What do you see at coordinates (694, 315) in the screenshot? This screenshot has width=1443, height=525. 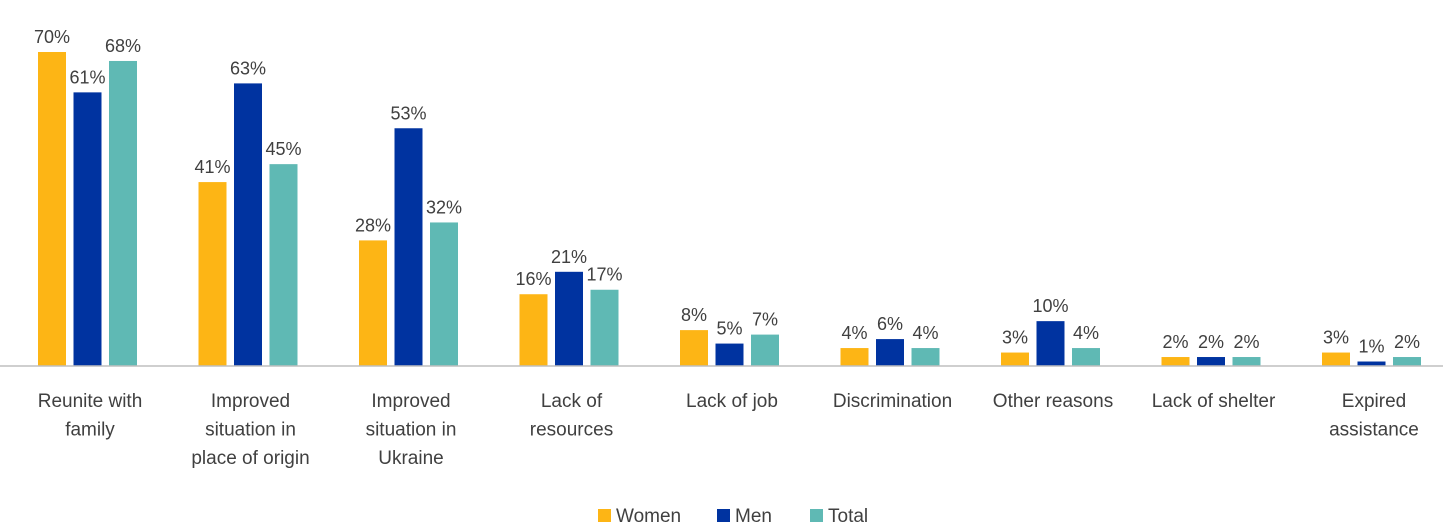 I see `value-label-women-4: 8%` at bounding box center [694, 315].